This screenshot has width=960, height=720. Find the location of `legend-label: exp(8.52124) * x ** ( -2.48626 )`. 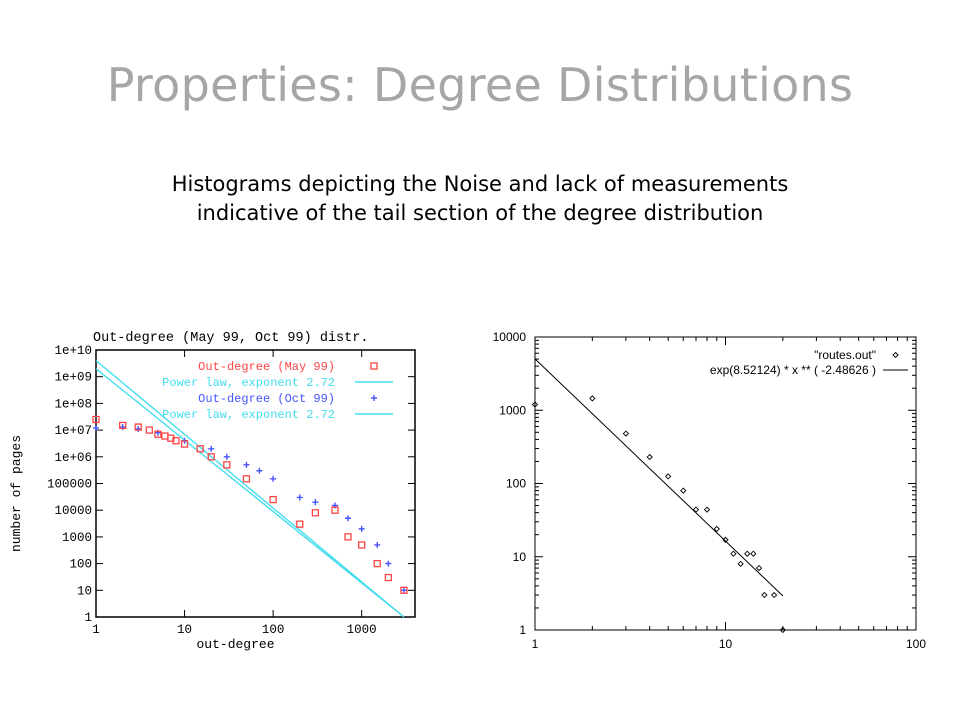

legend-label: exp(8.52124) * x ** ( -2.48626 ) is located at coordinates (793, 370).